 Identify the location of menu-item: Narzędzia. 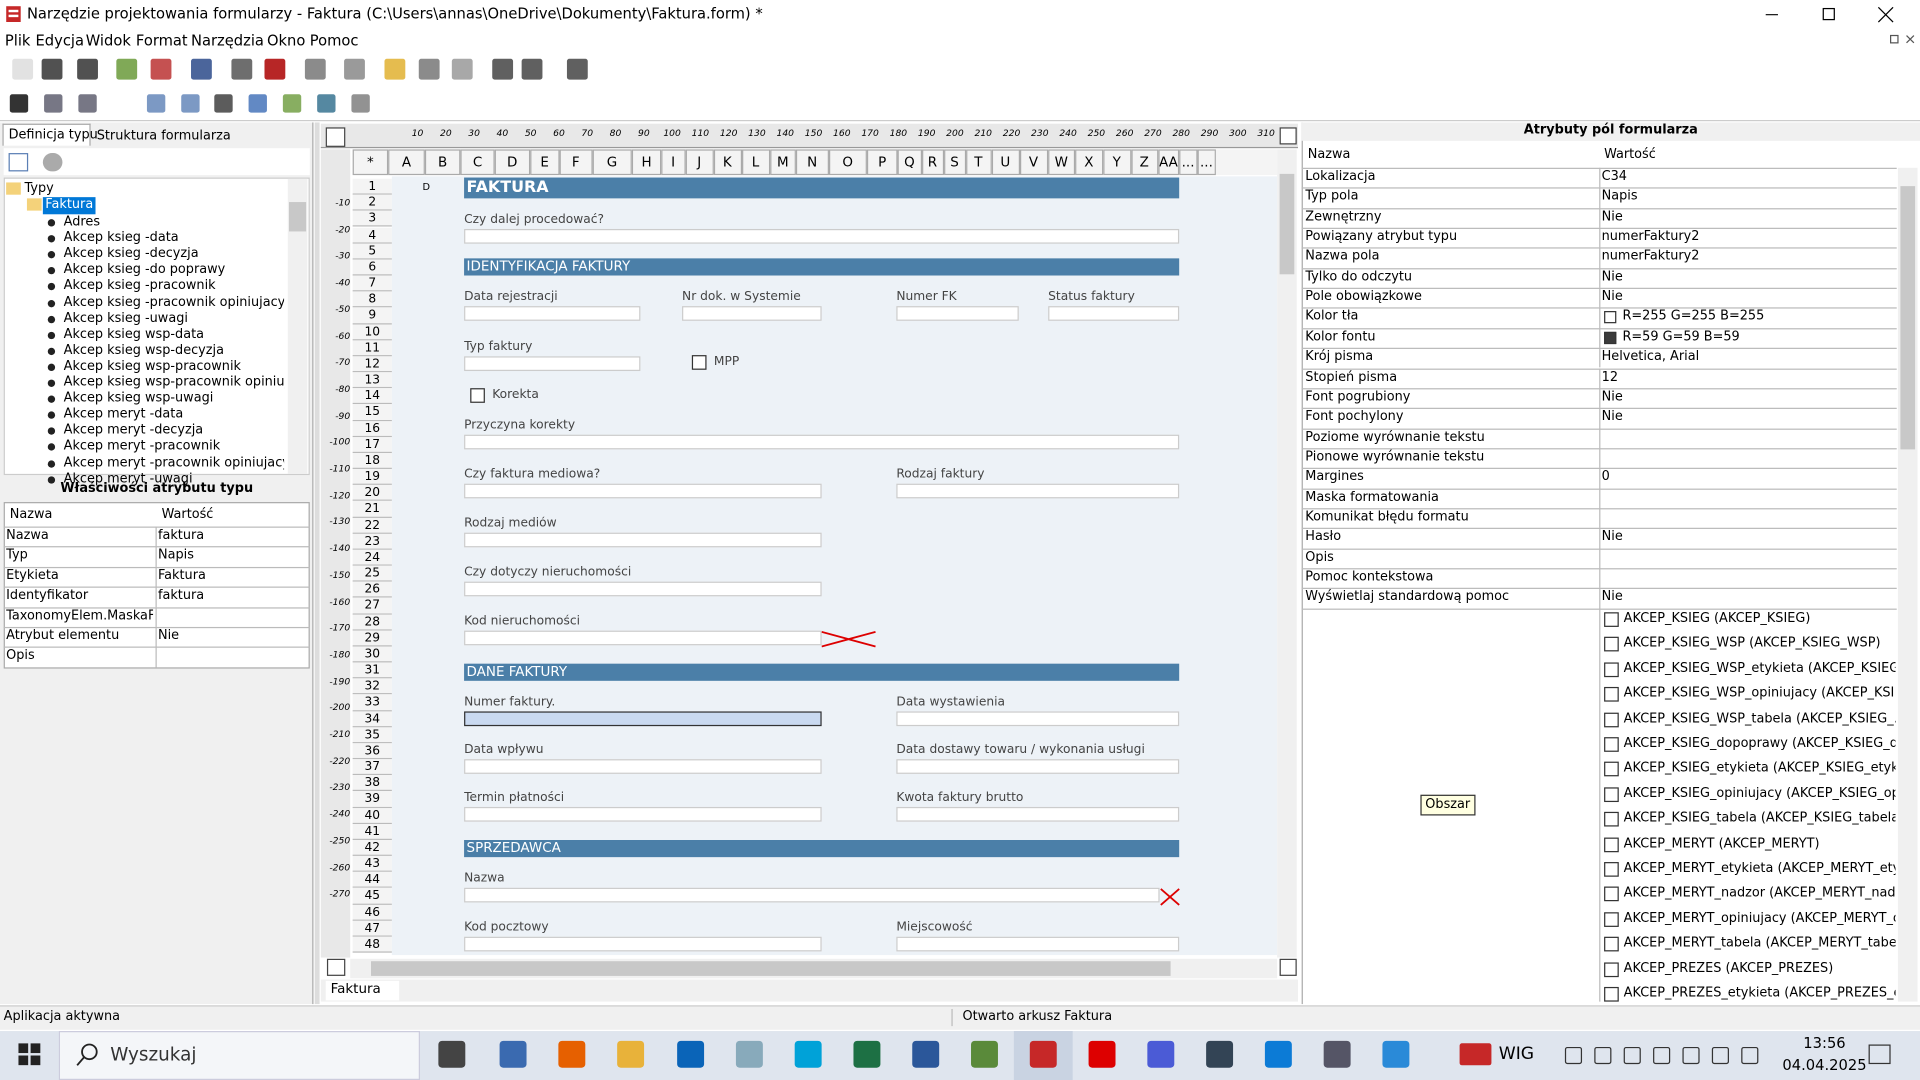
(227, 40).